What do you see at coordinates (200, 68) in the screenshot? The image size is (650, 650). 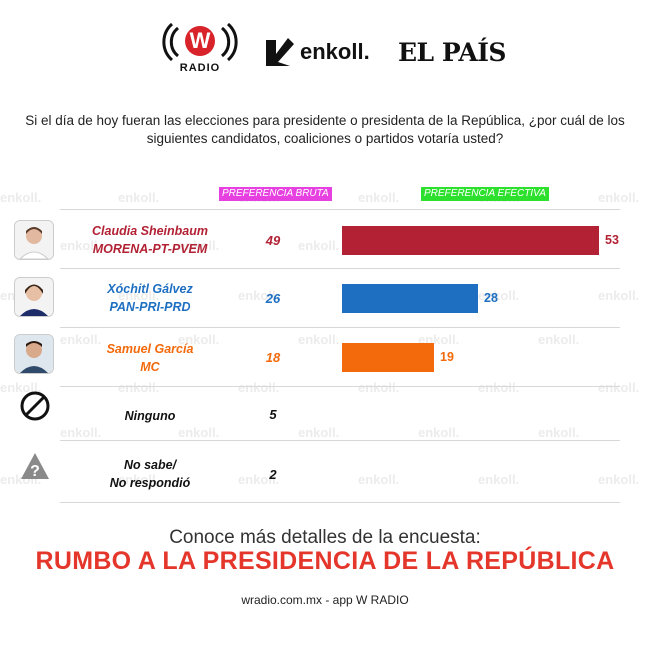 I see `wradio-text: RADIO` at bounding box center [200, 68].